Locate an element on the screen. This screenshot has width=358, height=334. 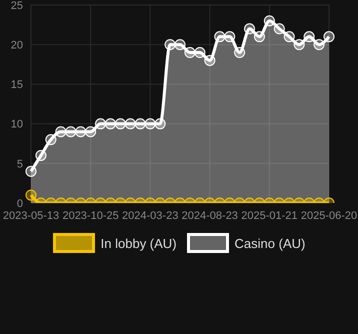
y-tick-label: 15 is located at coordinates (16, 85).